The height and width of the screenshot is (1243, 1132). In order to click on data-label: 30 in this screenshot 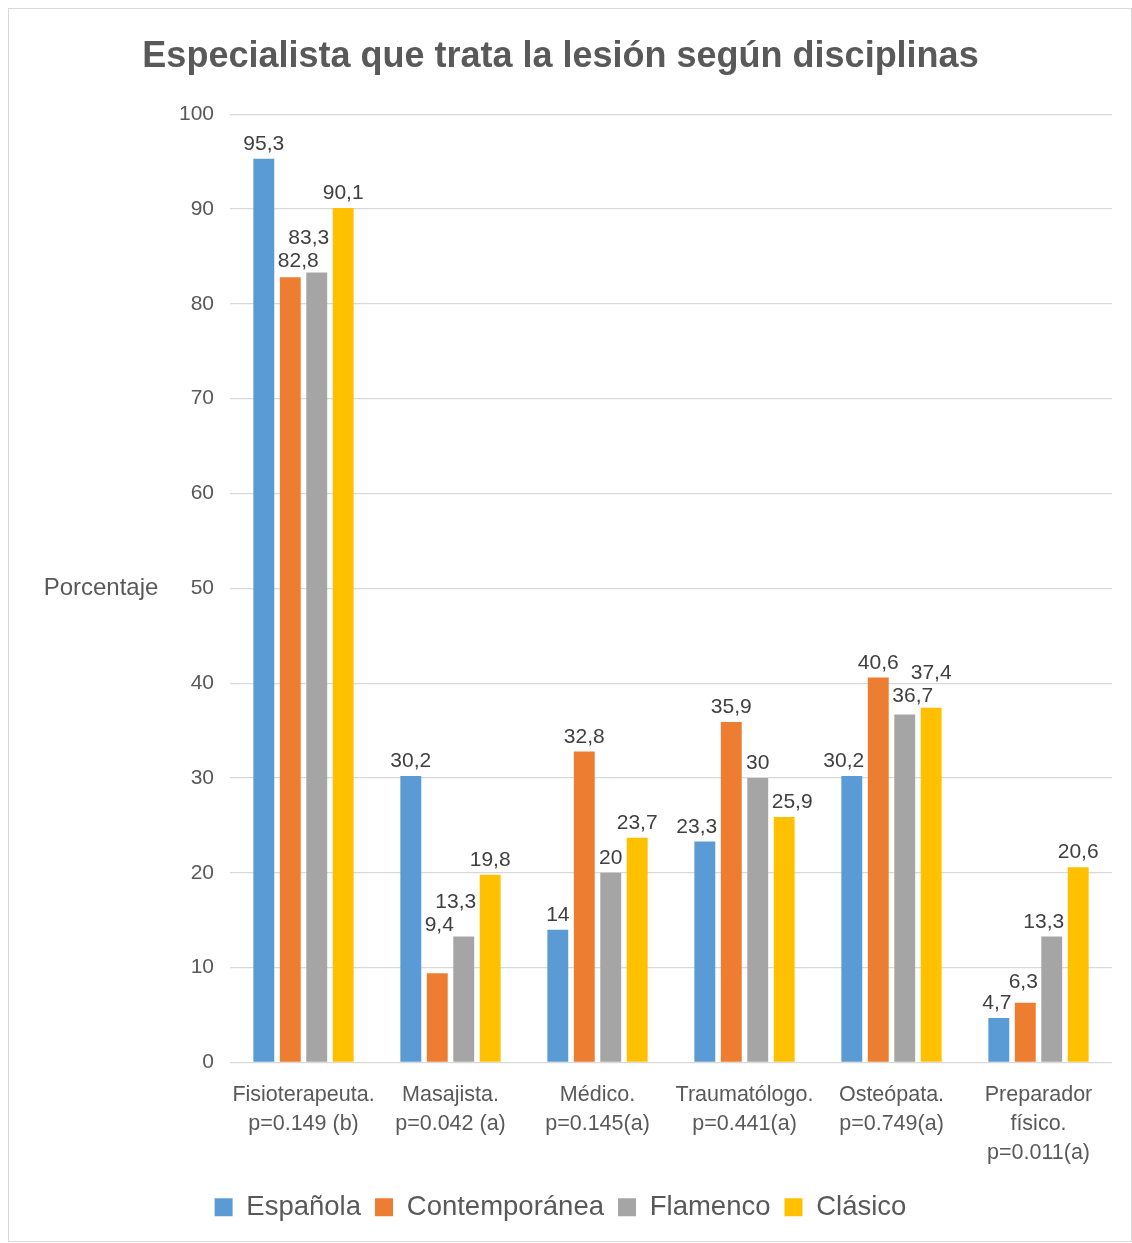, I will do `click(758, 762)`.